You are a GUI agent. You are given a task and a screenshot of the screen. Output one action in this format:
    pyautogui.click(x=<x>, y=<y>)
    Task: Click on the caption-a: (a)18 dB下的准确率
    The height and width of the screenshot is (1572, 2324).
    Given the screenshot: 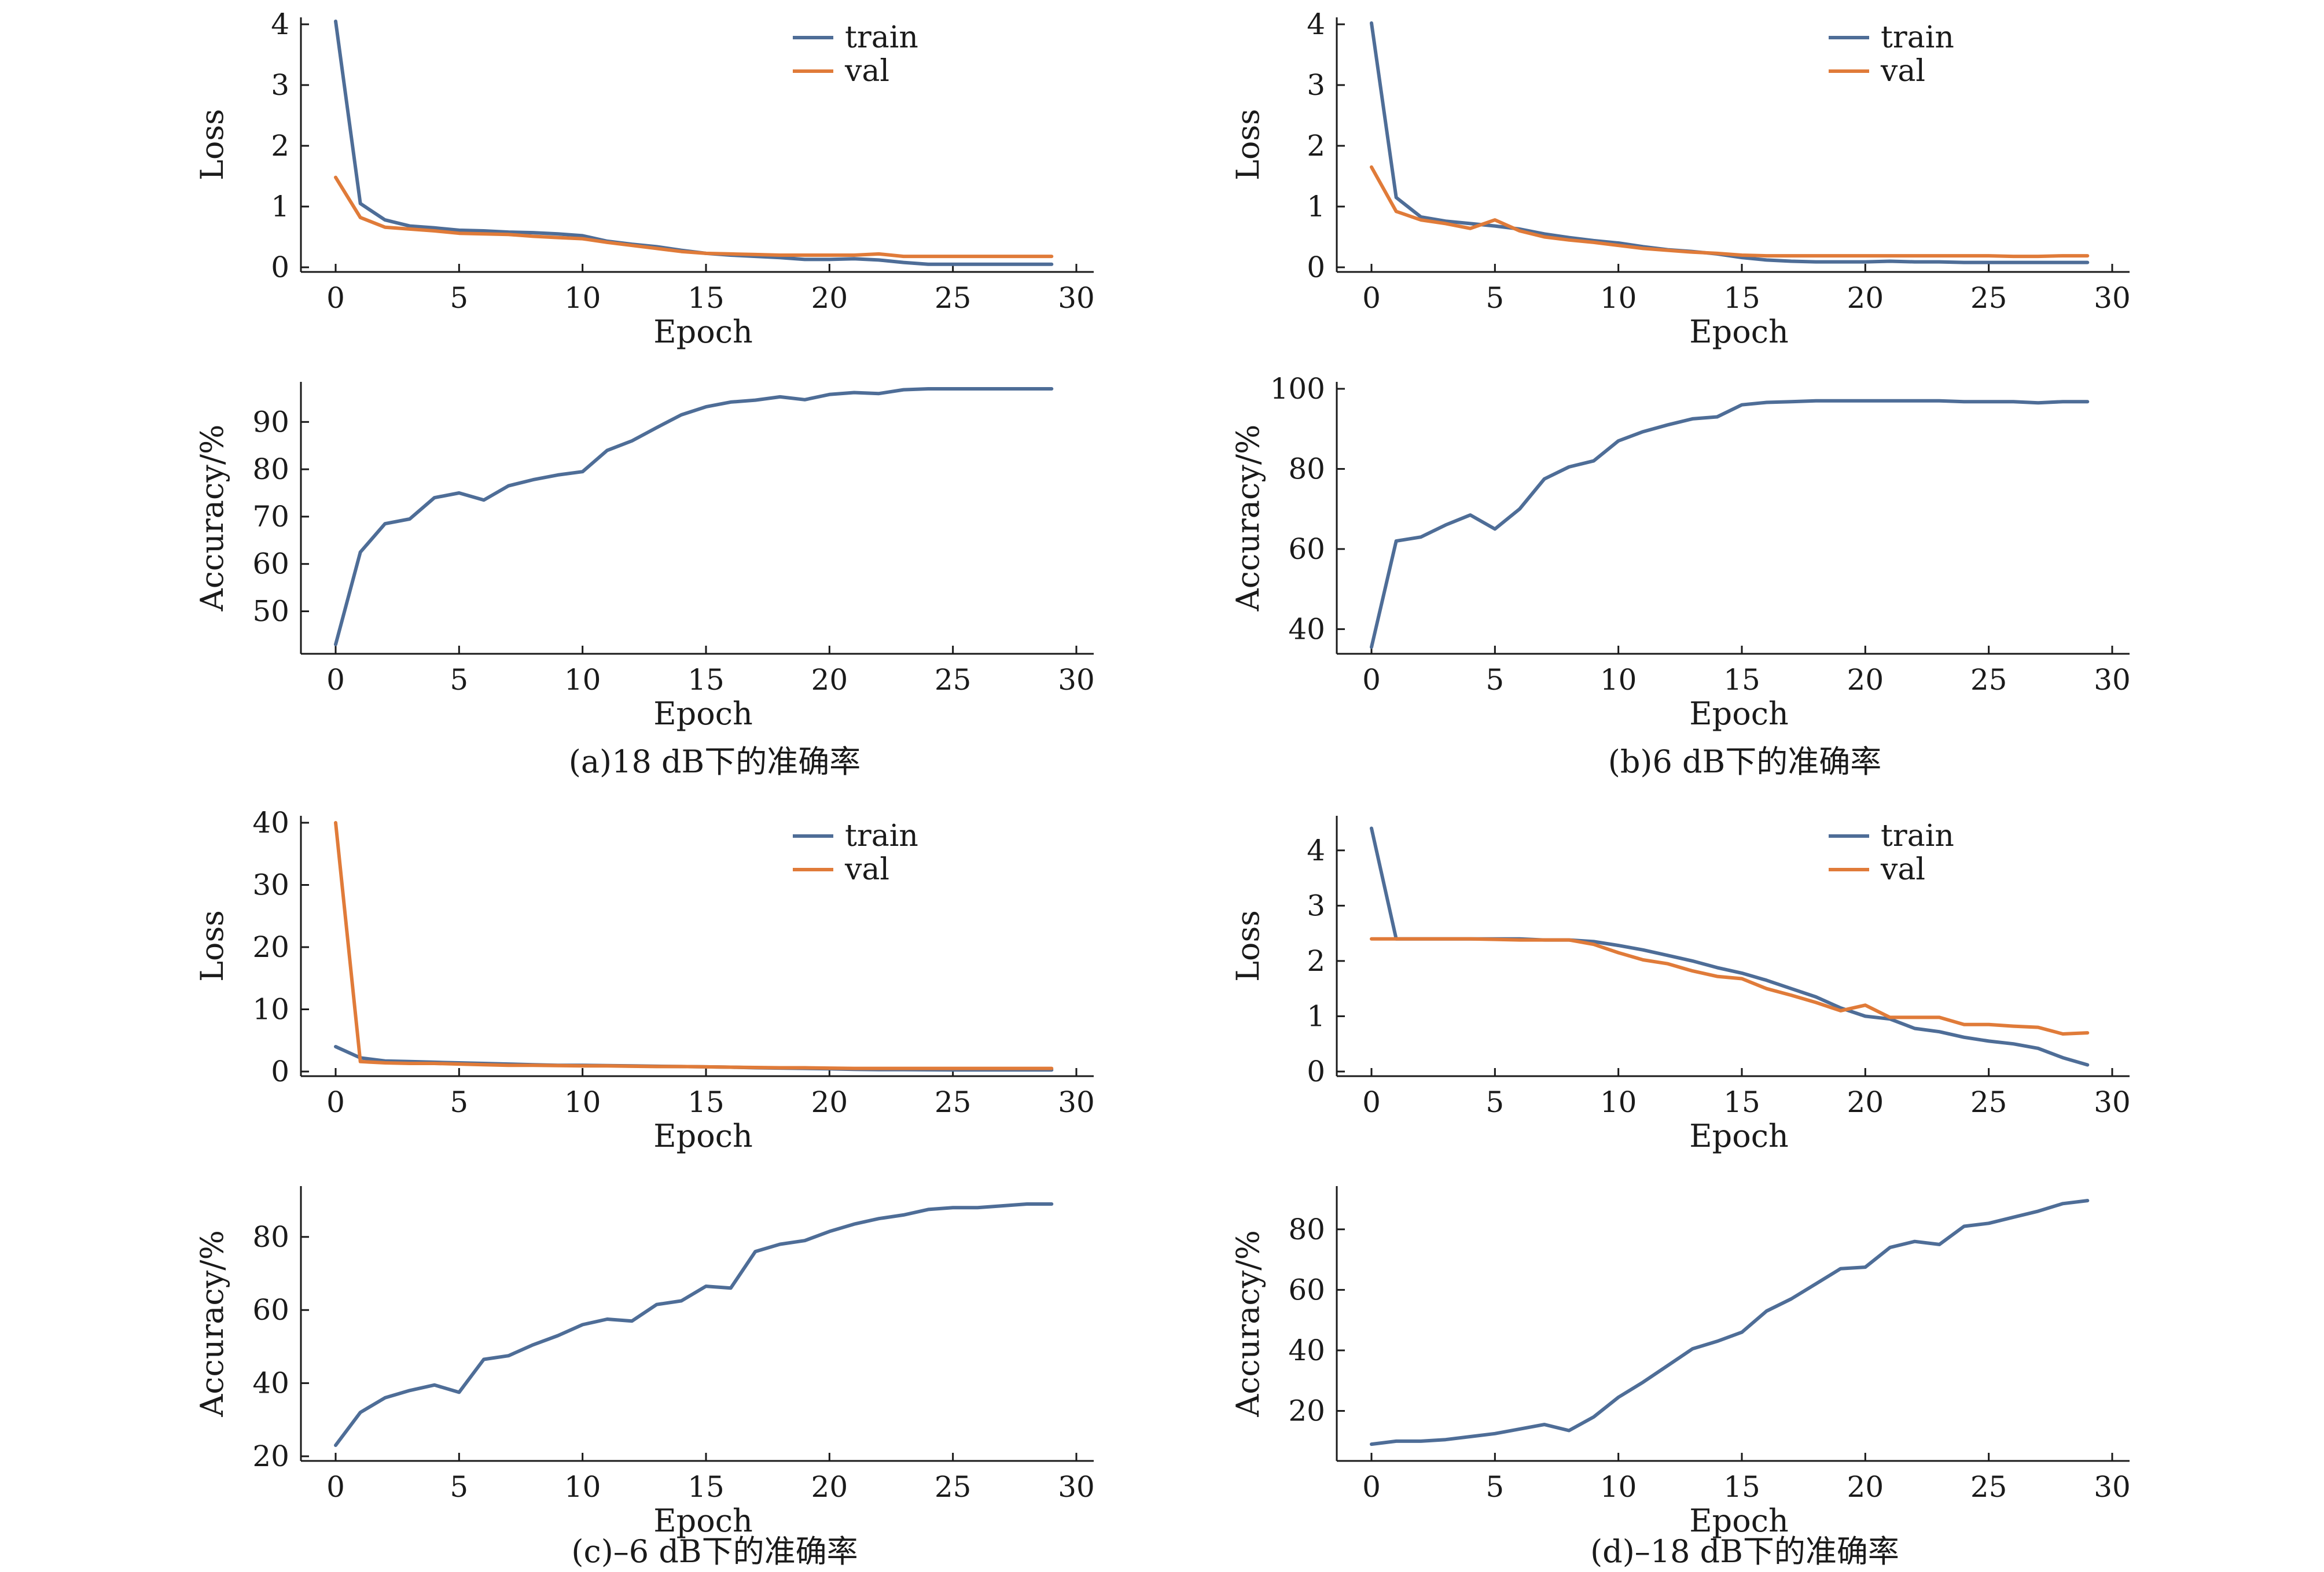 What is the action you would take?
    pyautogui.click(x=715, y=762)
    